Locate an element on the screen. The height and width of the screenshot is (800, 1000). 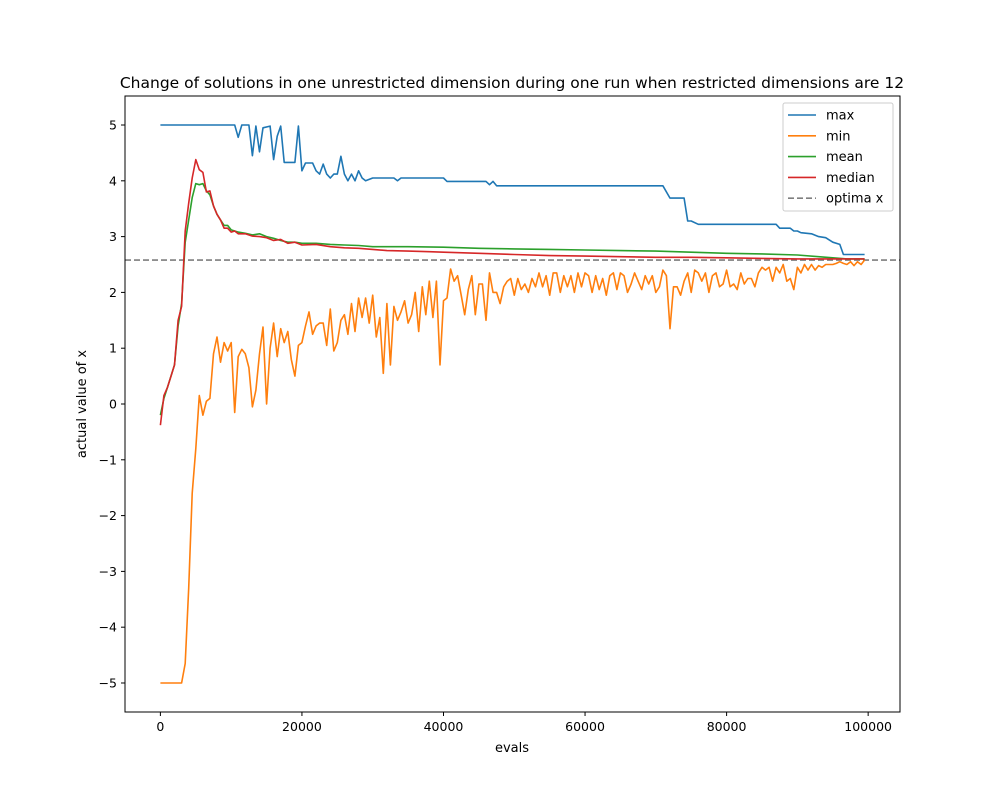
y-tick-label: −1 is located at coordinates (108, 459).